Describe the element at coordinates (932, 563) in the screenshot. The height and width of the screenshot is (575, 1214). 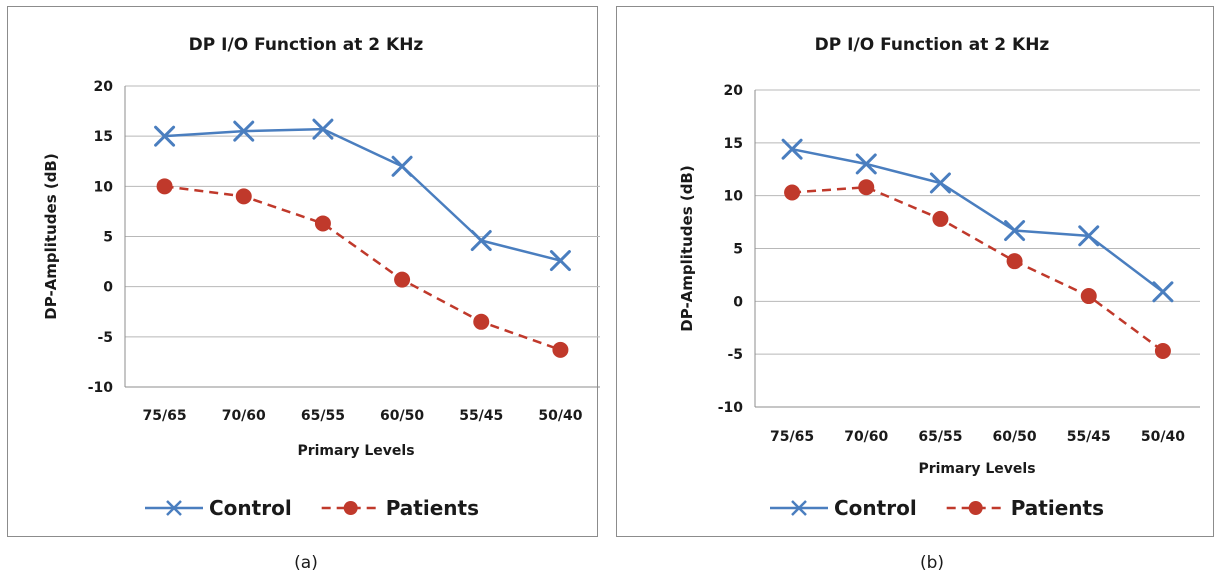
I see `panel-label: (b)` at that location.